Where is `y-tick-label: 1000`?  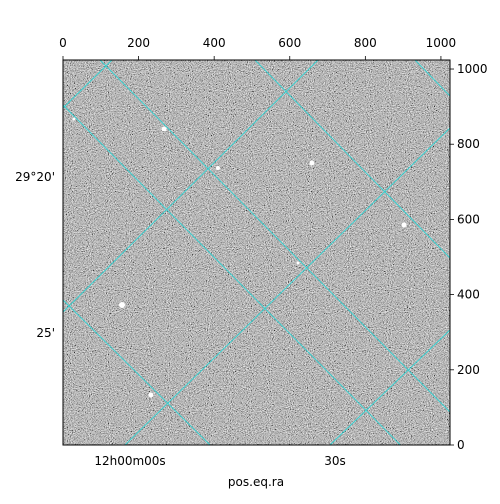 y-tick-label: 1000 is located at coordinates (472, 69).